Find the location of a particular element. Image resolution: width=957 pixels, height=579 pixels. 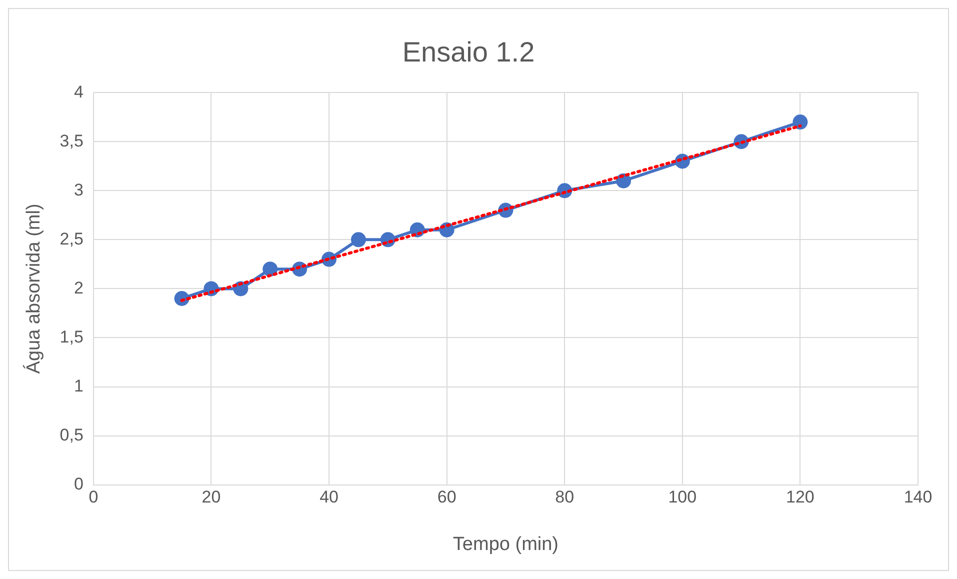

x-tick-label: 20 is located at coordinates (211, 497).